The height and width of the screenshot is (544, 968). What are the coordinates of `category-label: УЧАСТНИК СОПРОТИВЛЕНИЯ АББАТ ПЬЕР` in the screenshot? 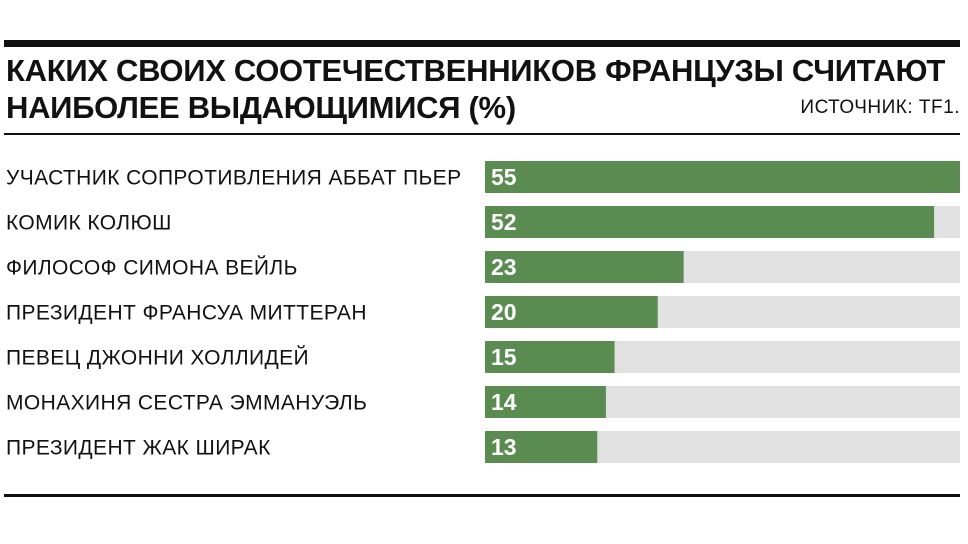 It's located at (233, 178).